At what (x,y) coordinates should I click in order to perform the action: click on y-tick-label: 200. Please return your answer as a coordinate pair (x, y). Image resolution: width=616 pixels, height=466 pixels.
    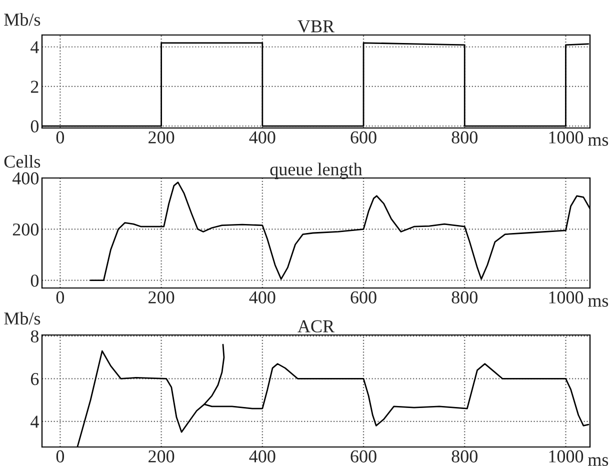
    Looking at the image, I should click on (25, 229).